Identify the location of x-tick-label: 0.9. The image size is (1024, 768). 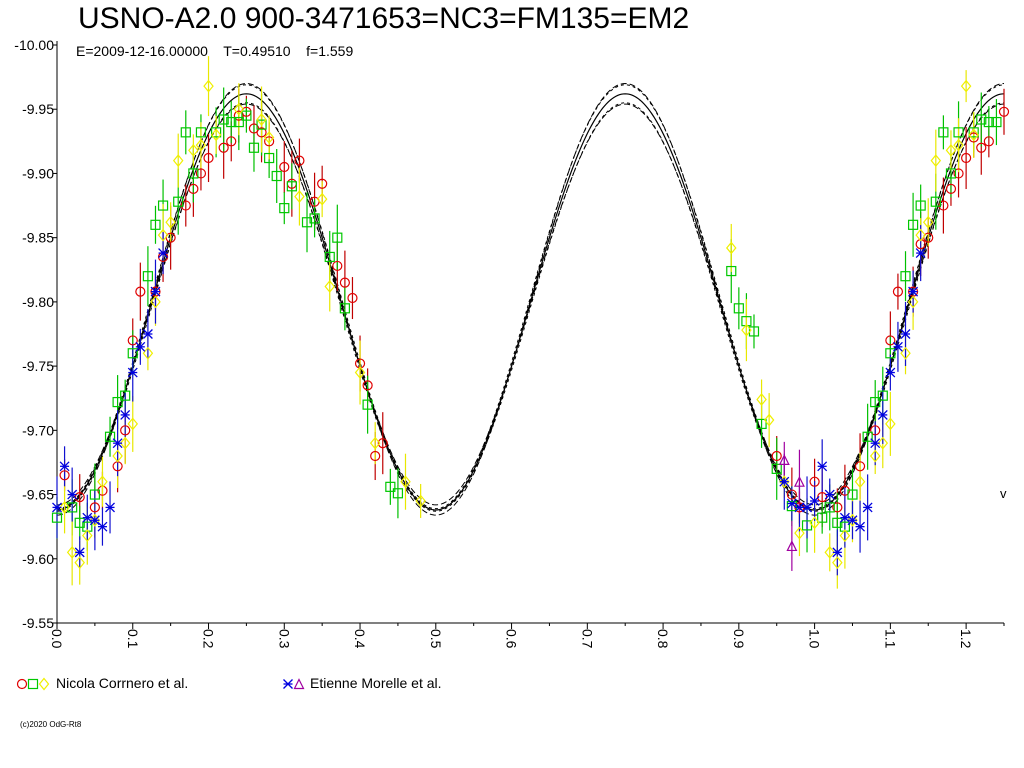
(739, 639).